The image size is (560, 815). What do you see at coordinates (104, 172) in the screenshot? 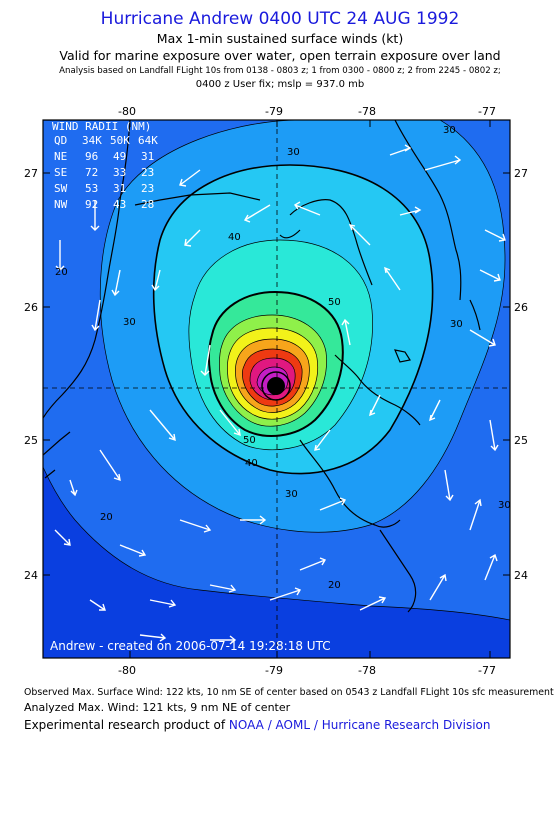
I see `legend-row-se: SE 72 33 23` at bounding box center [104, 172].